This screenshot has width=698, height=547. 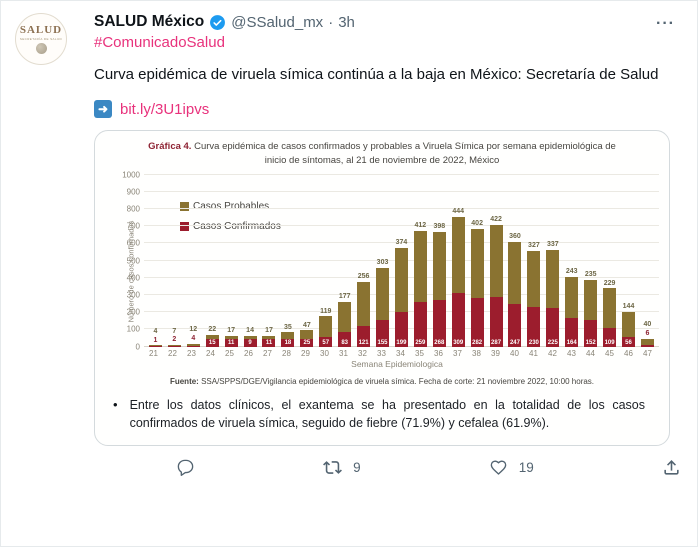 I want to click on probables-value-label: 374, so click(x=401, y=243).